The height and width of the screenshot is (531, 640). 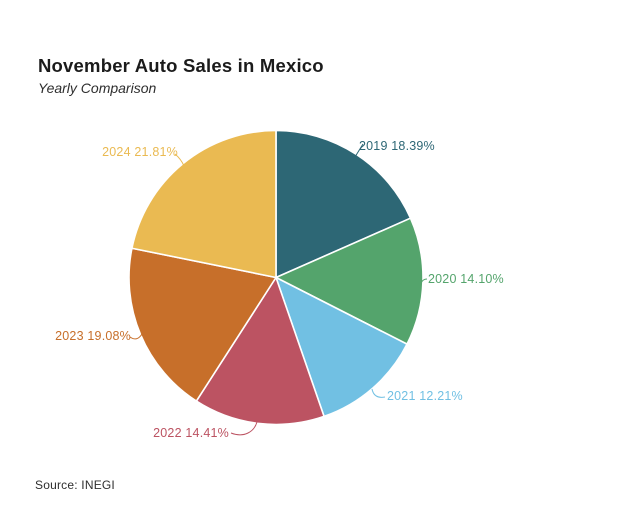 I want to click on page-subtitle: Yearly Comparison, so click(x=97, y=88).